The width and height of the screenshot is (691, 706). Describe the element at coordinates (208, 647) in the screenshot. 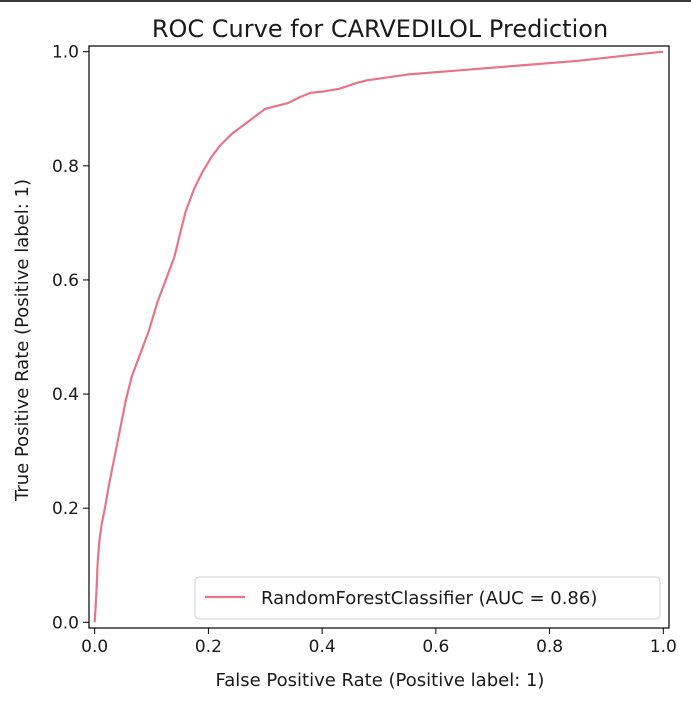

I see `x-tick-label: 0.2` at that location.